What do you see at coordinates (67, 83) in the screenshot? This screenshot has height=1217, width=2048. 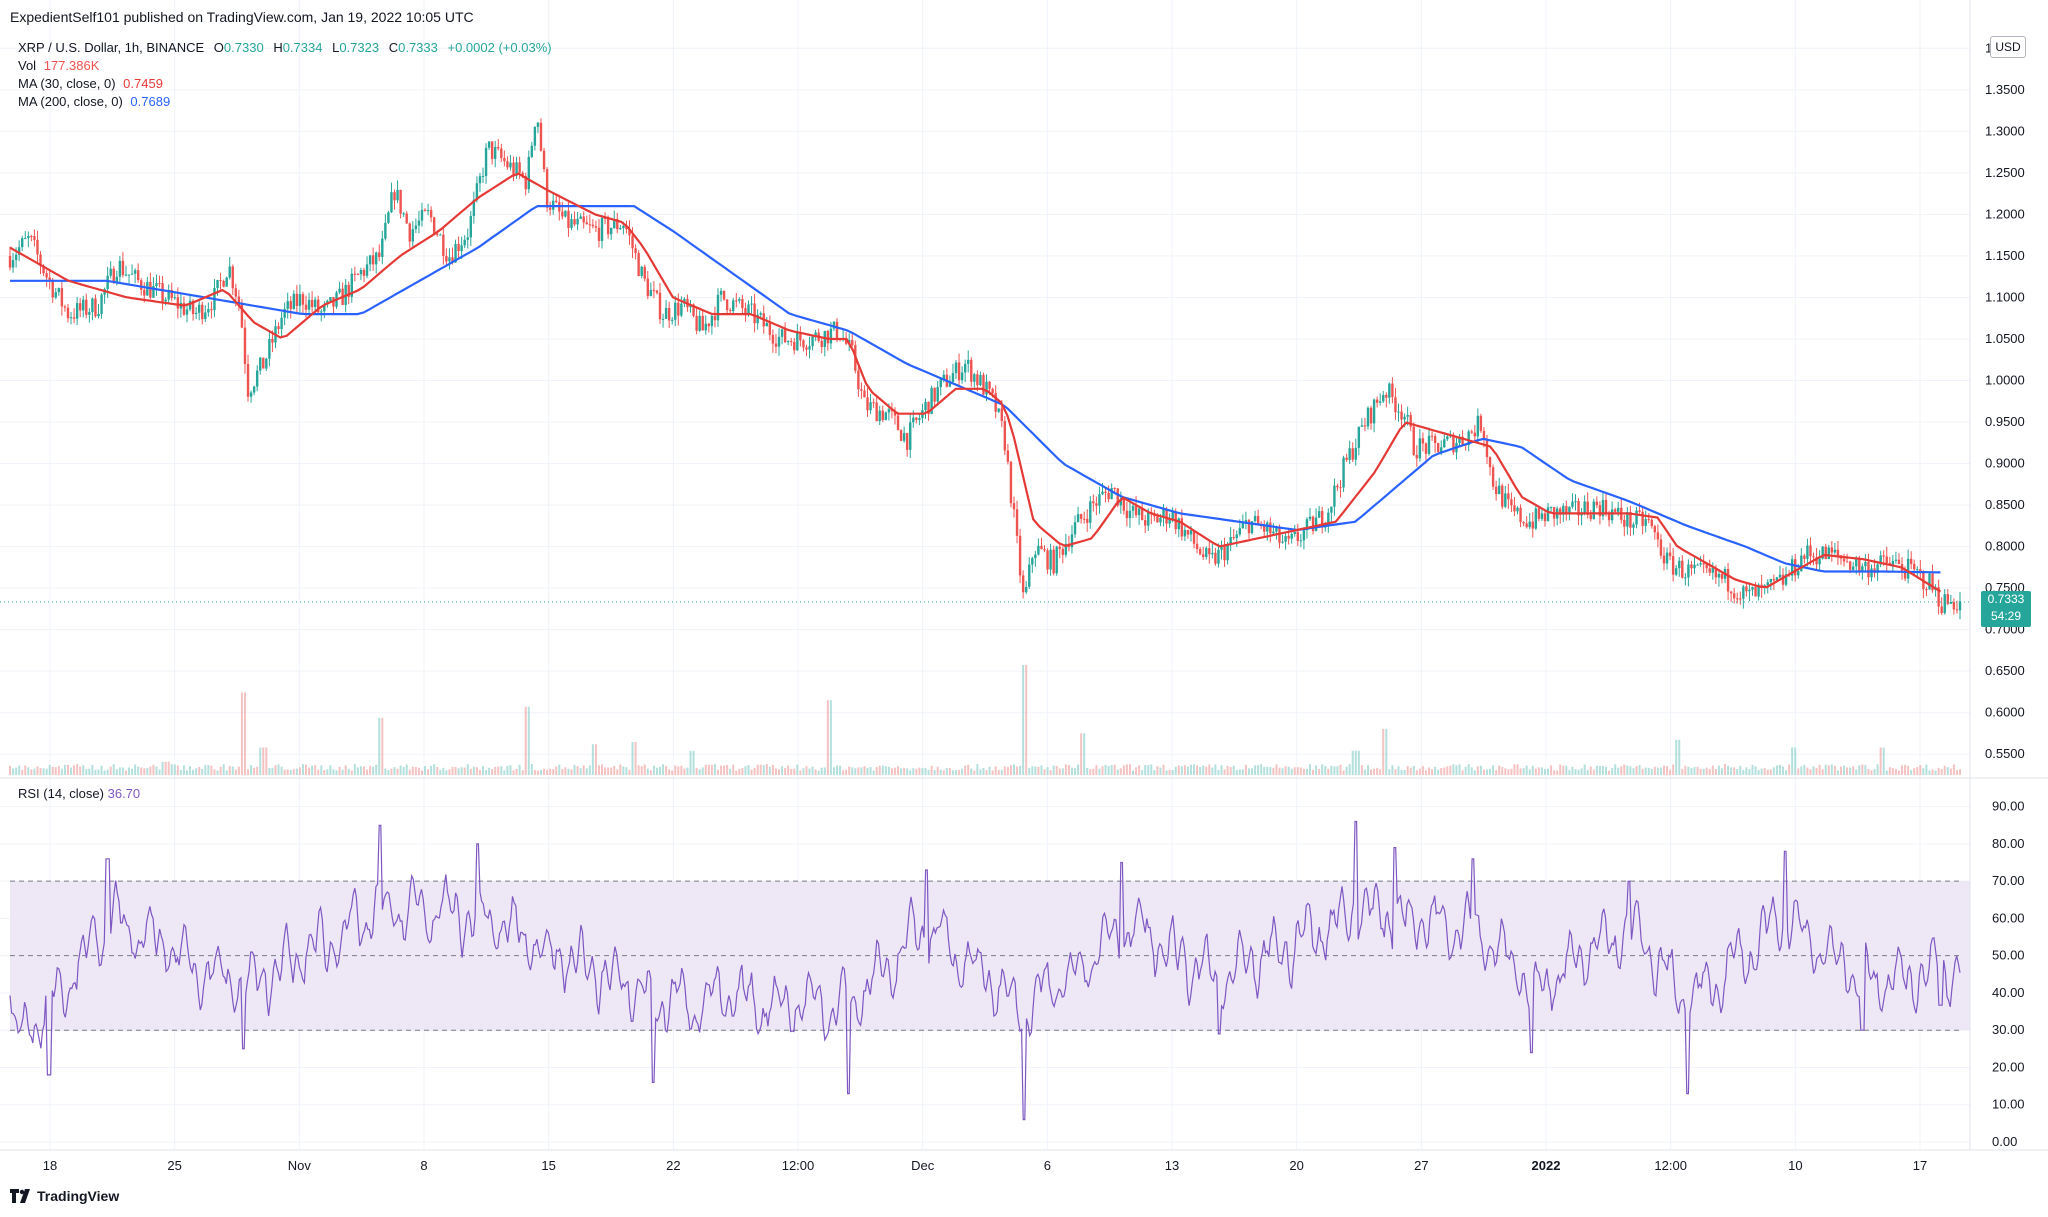 I see `ma30-label: MA (30, close, 0)` at bounding box center [67, 83].